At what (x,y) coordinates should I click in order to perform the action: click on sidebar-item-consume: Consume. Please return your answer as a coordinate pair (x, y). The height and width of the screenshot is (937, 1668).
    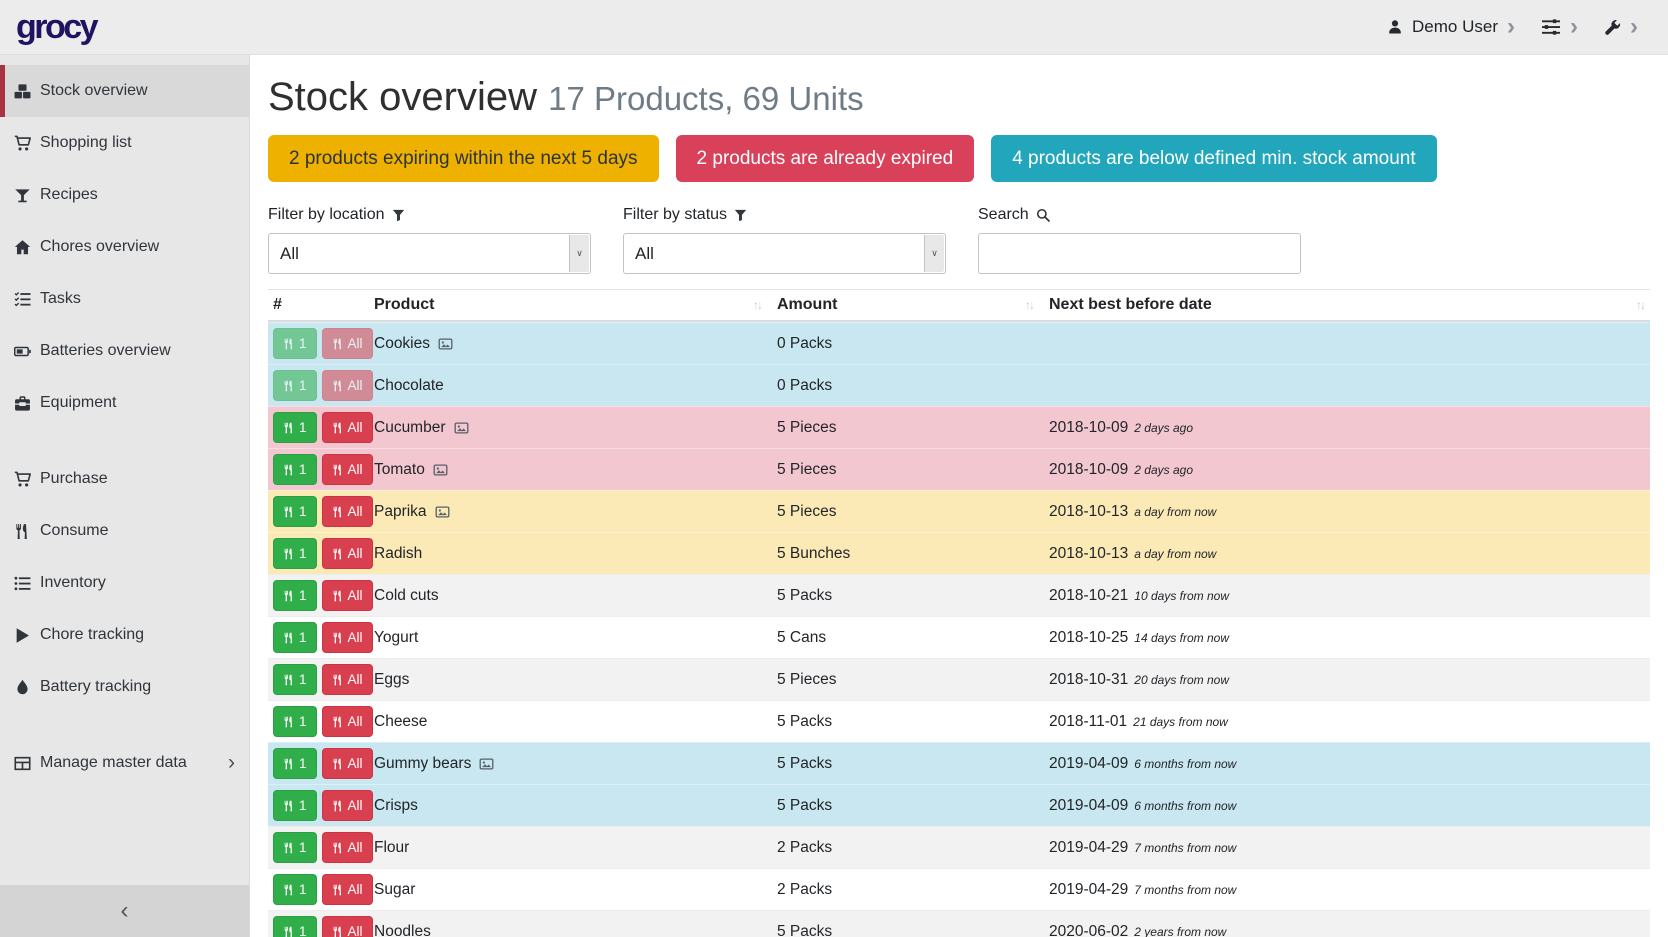
    Looking at the image, I should click on (124, 531).